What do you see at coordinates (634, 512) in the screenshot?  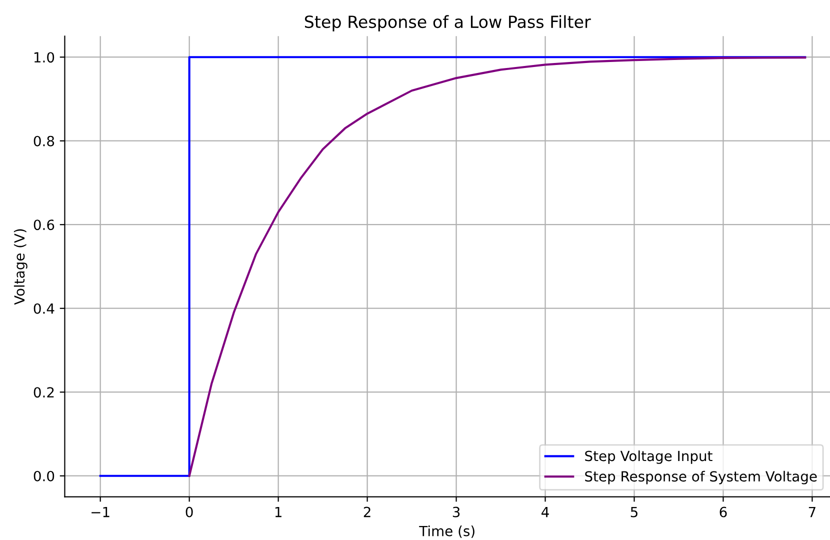 I see `x-tick-label: 5` at bounding box center [634, 512].